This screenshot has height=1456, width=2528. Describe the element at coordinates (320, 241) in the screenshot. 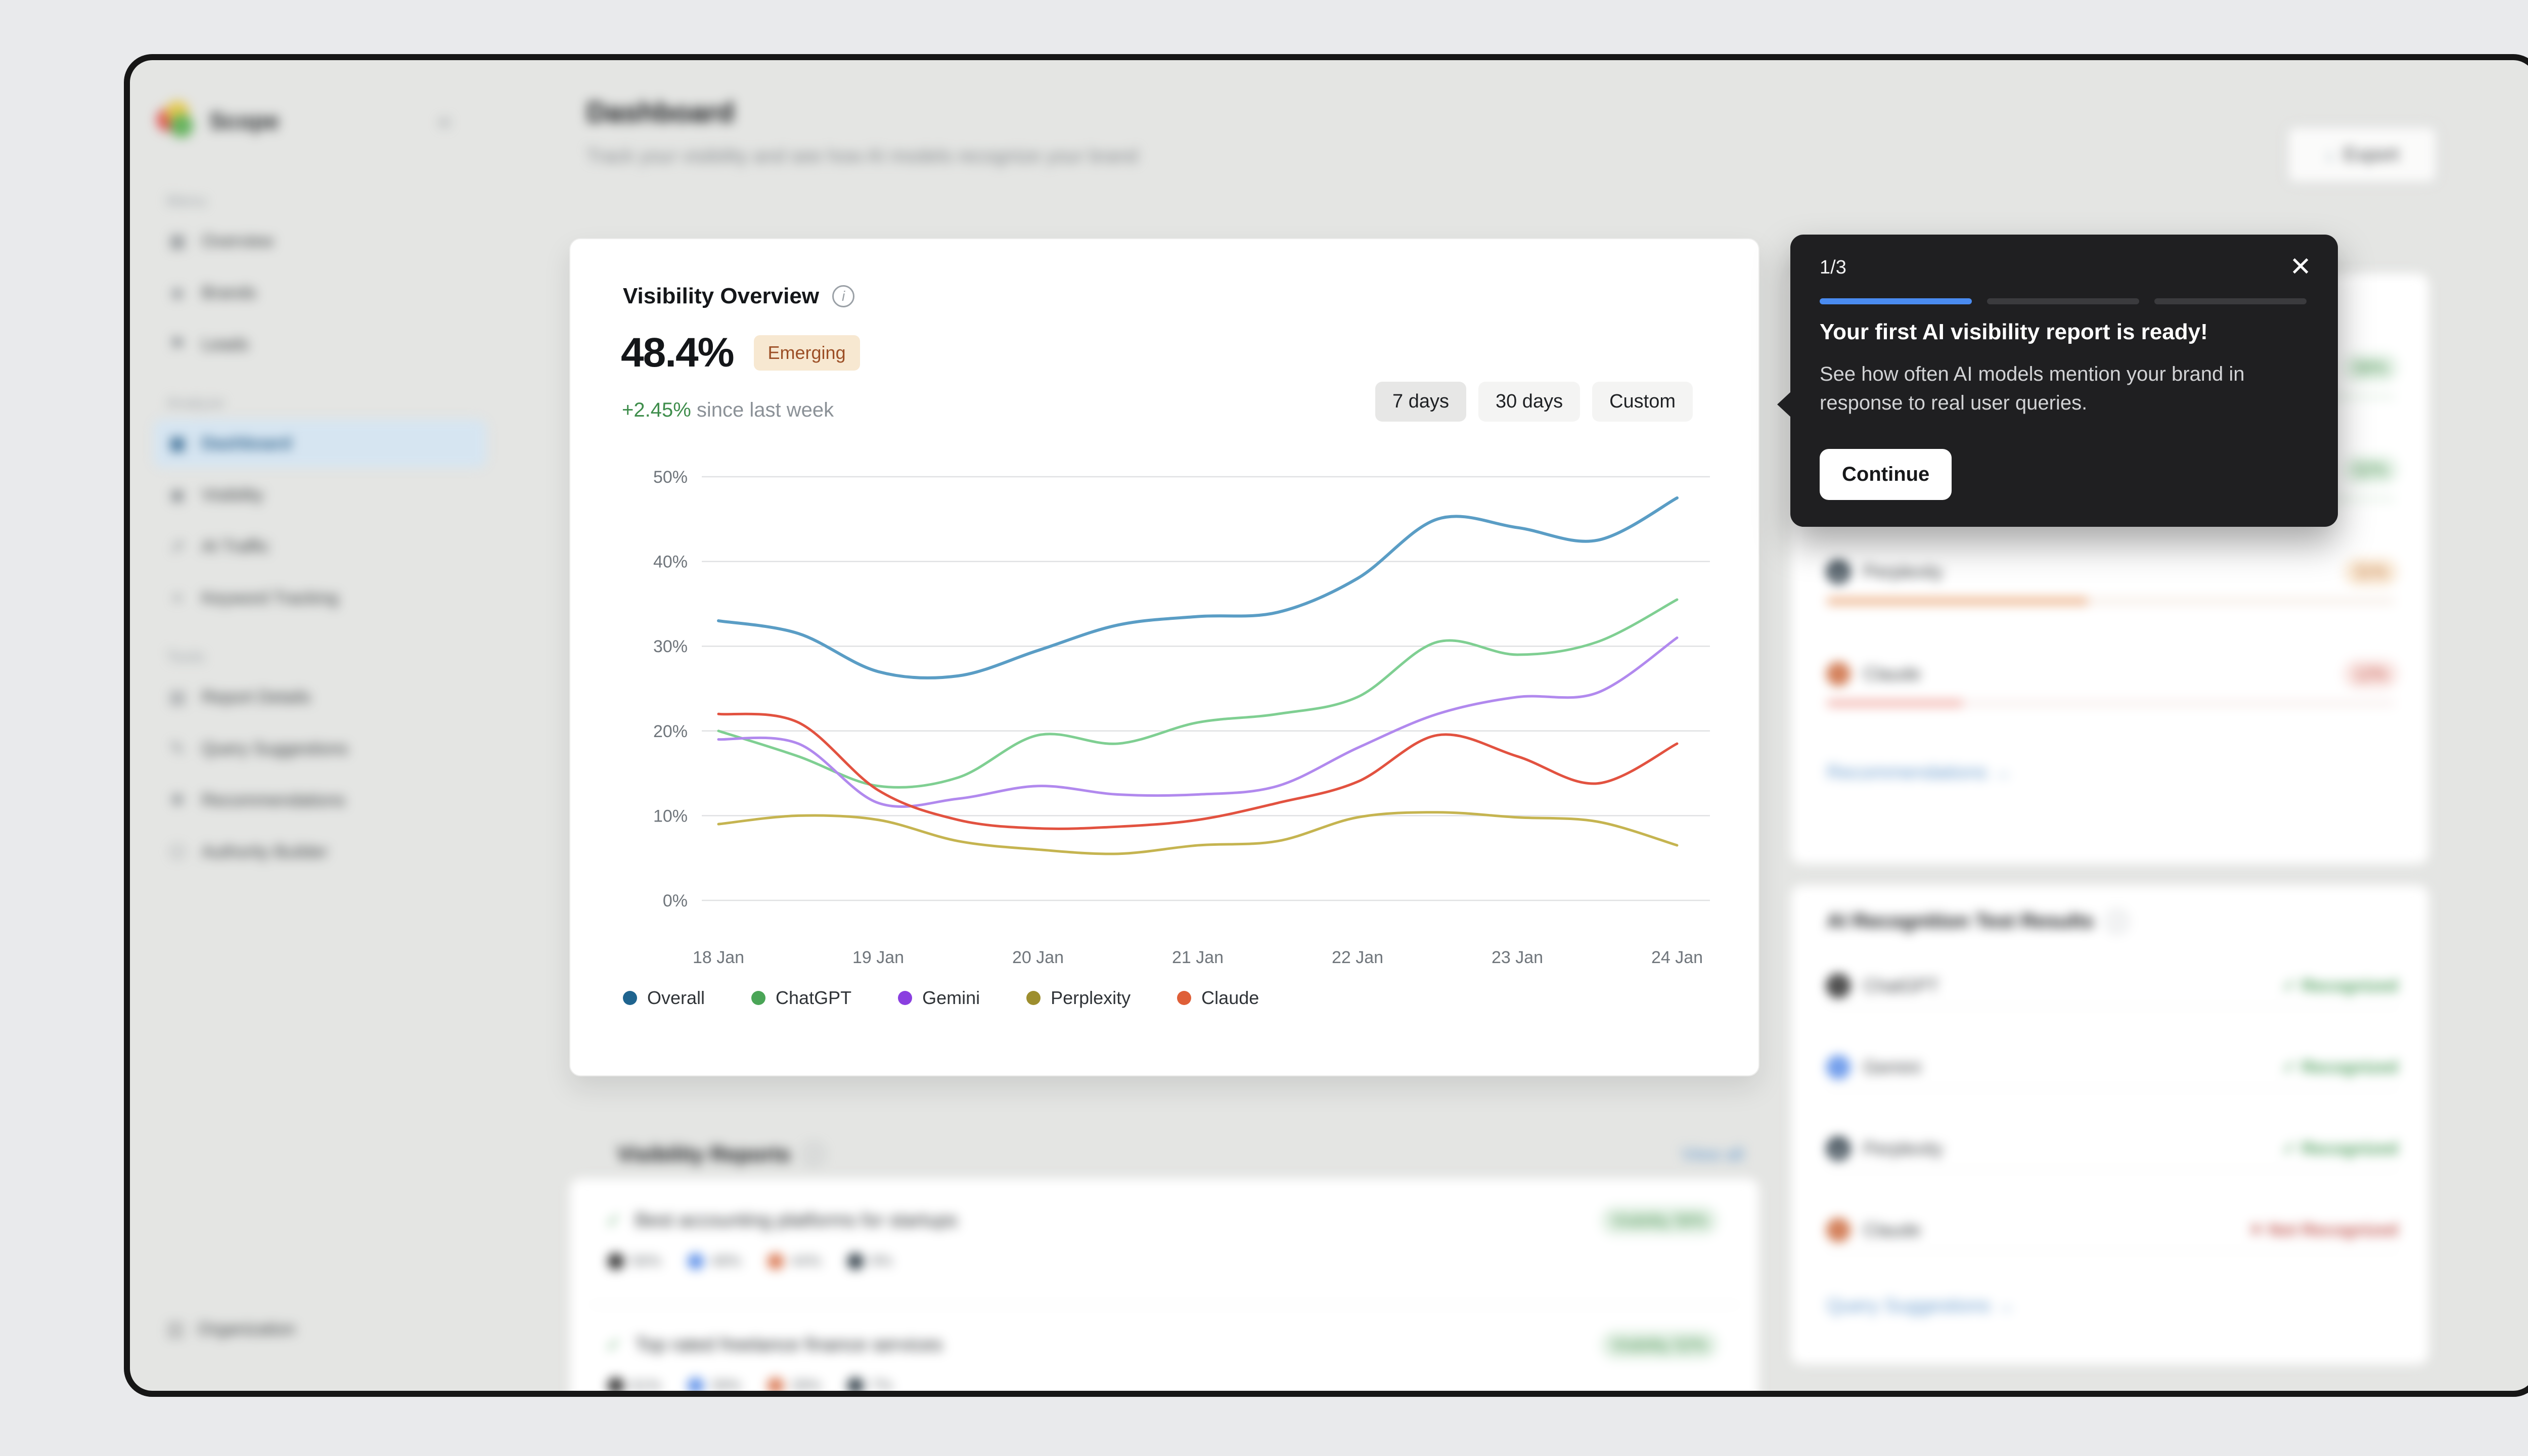

I see `sidebar-item-overview: ▦ Overview` at that location.